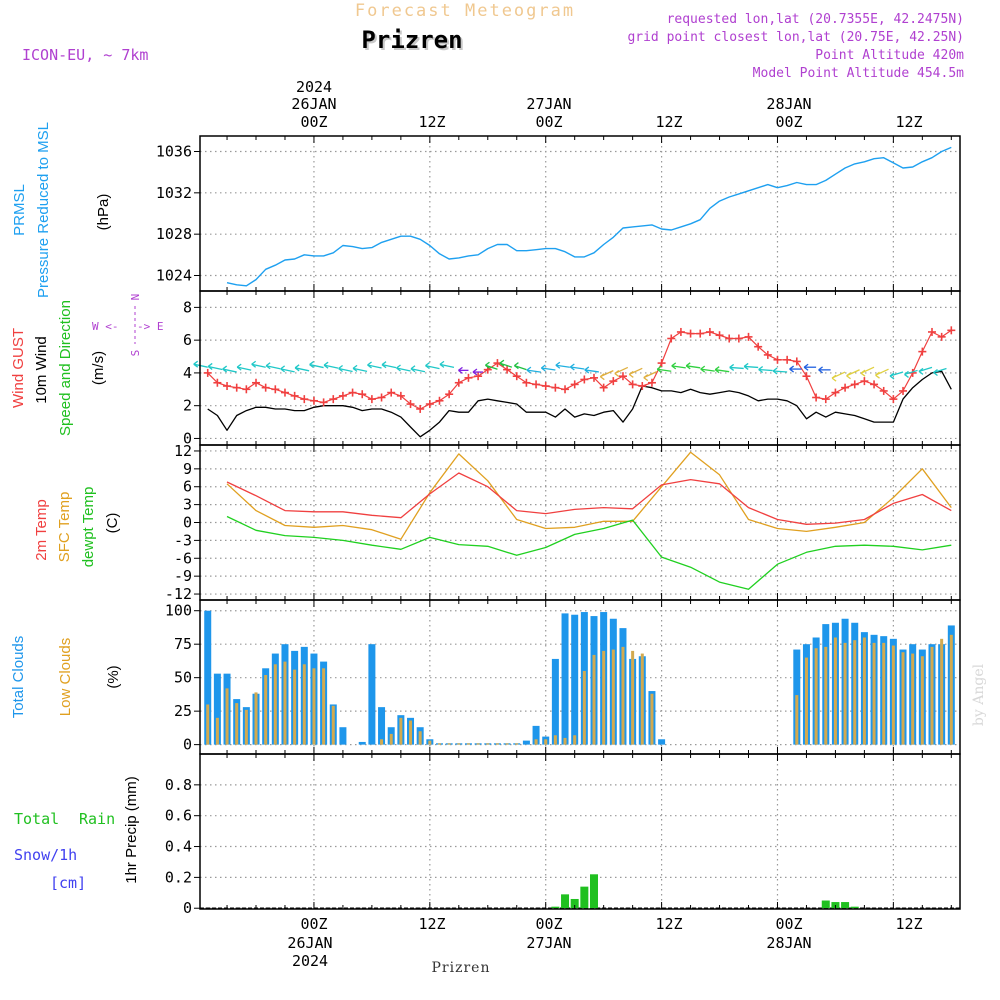 The width and height of the screenshot is (1000, 1000). Describe the element at coordinates (77, 834) in the screenshot. I see `precip-panel-labels: Total Rain Snow/1h [cm] 1hr Precip (mm)` at that location.